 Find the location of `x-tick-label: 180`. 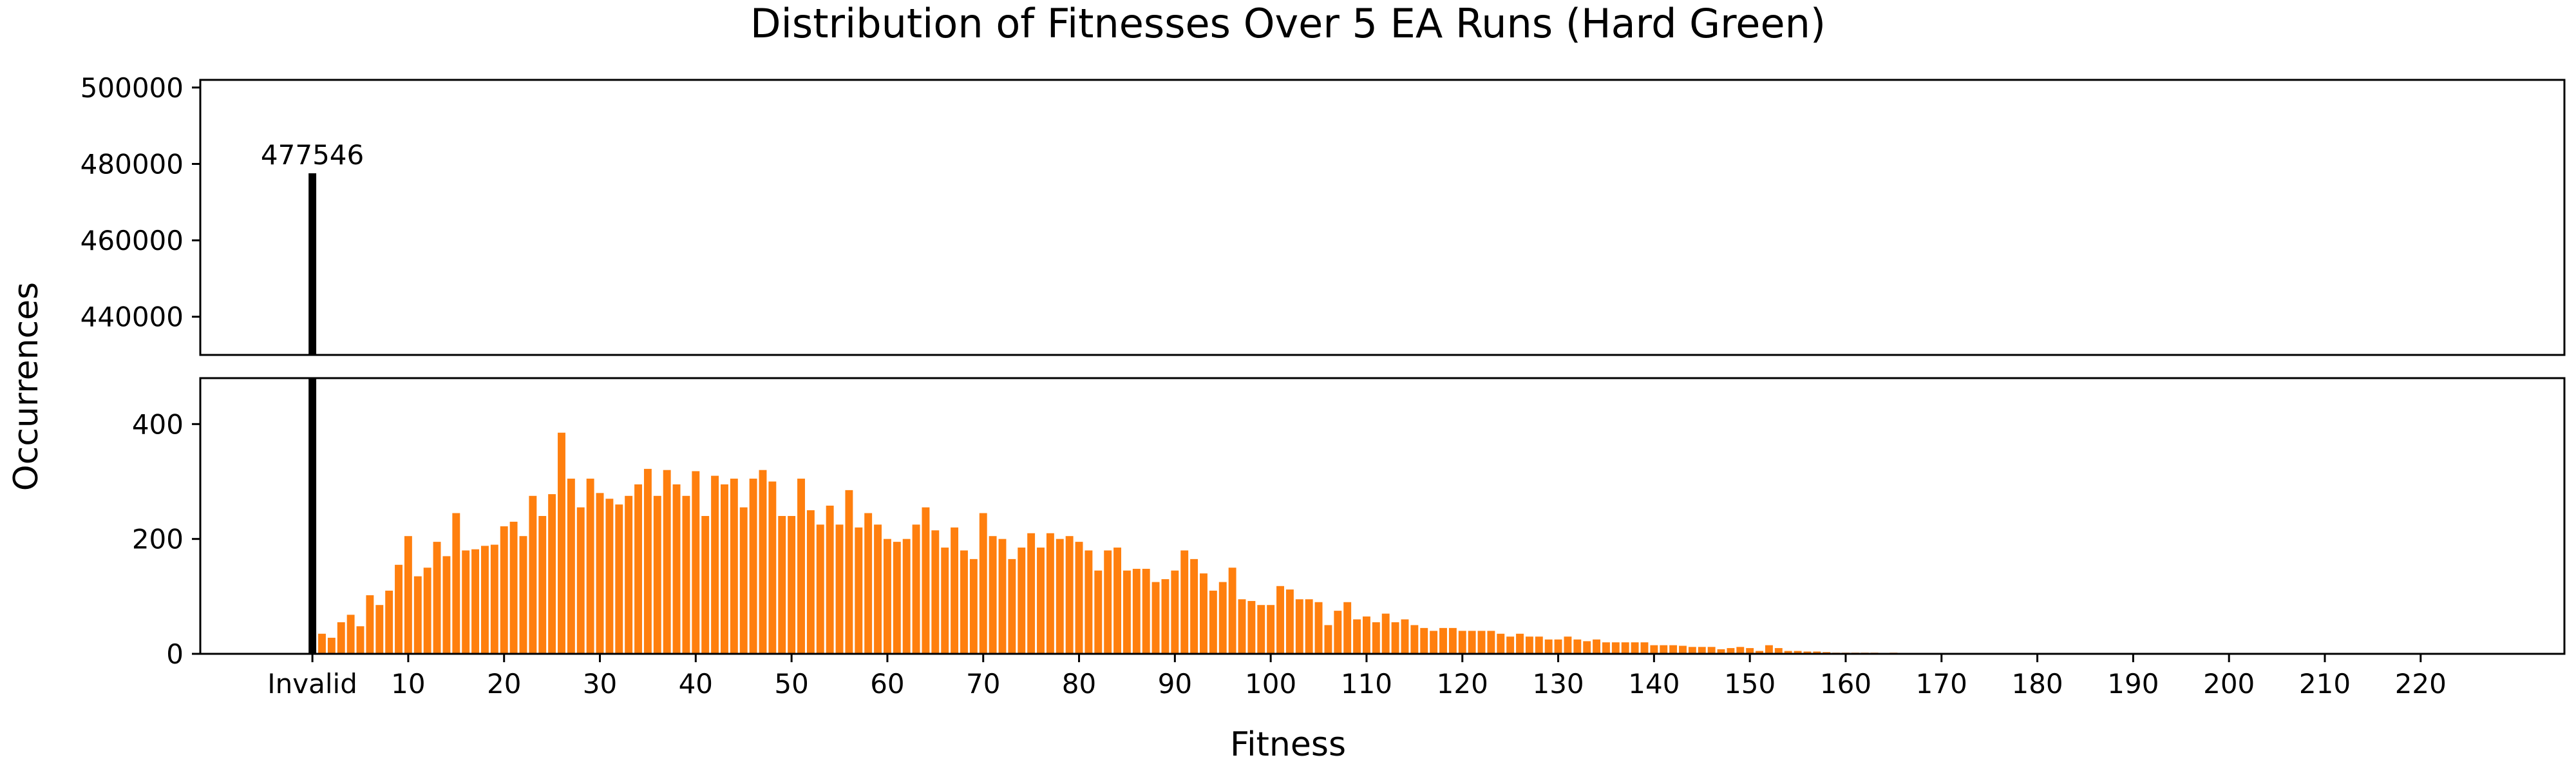

x-tick-label: 180 is located at coordinates (2037, 684).